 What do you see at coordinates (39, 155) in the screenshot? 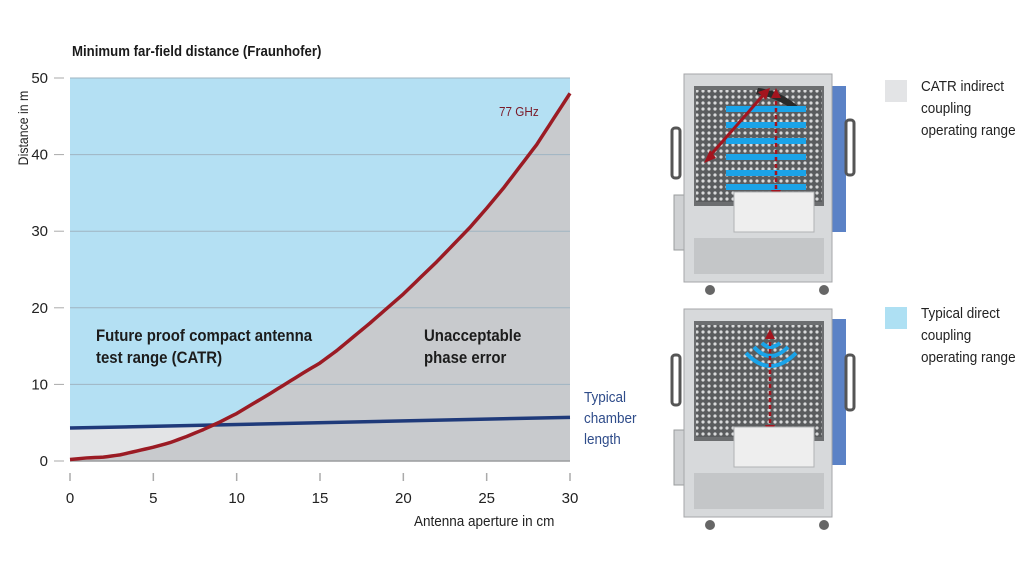
I see `y-tick-label: 40` at bounding box center [39, 155].